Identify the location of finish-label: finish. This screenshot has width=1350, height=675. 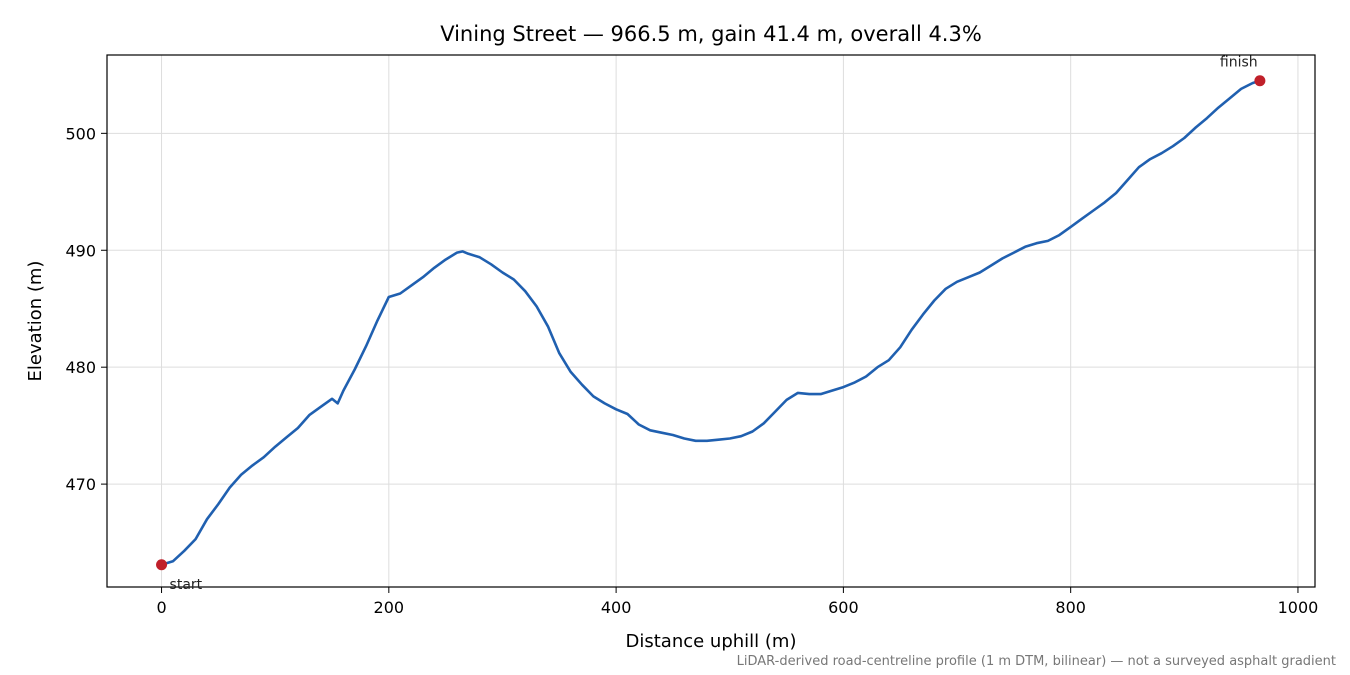
(1239, 63).